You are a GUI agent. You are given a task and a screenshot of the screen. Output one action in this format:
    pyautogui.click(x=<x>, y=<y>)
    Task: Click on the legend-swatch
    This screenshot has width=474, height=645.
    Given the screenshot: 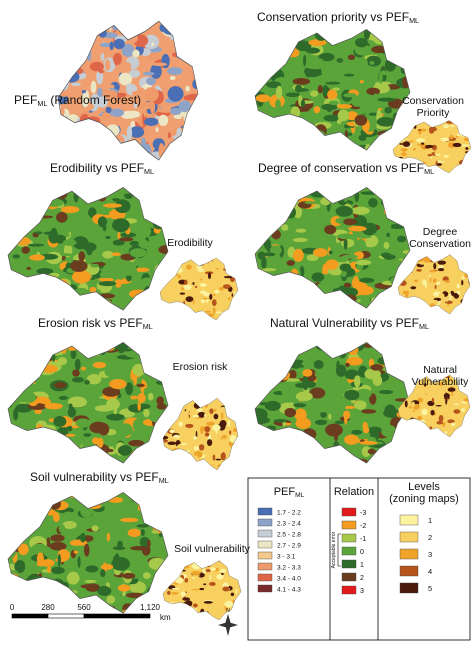 What is the action you would take?
    pyautogui.click(x=265, y=533)
    